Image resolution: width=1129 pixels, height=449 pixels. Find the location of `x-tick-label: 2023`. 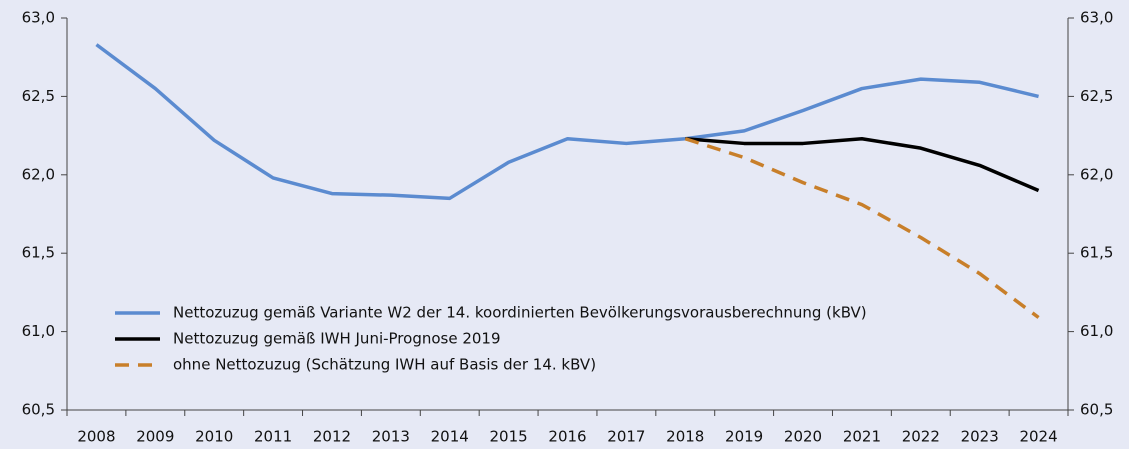

x-tick-label: 2023 is located at coordinates (980, 437).